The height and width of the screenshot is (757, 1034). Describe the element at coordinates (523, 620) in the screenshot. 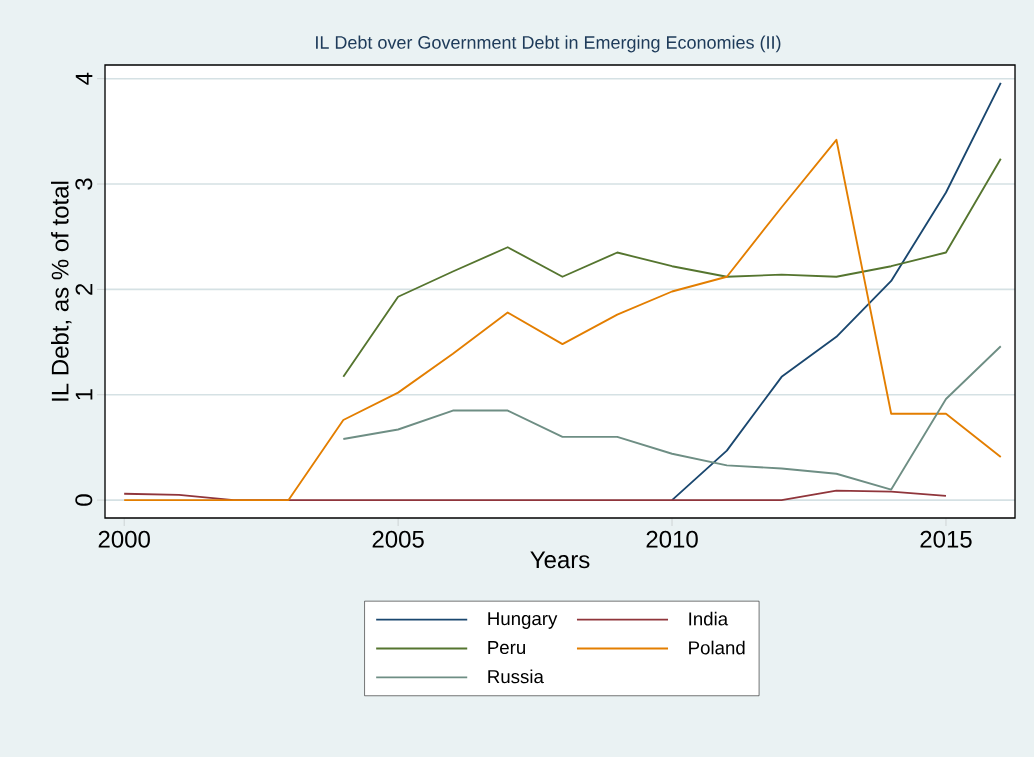

I see `legend-label: Hungary` at that location.